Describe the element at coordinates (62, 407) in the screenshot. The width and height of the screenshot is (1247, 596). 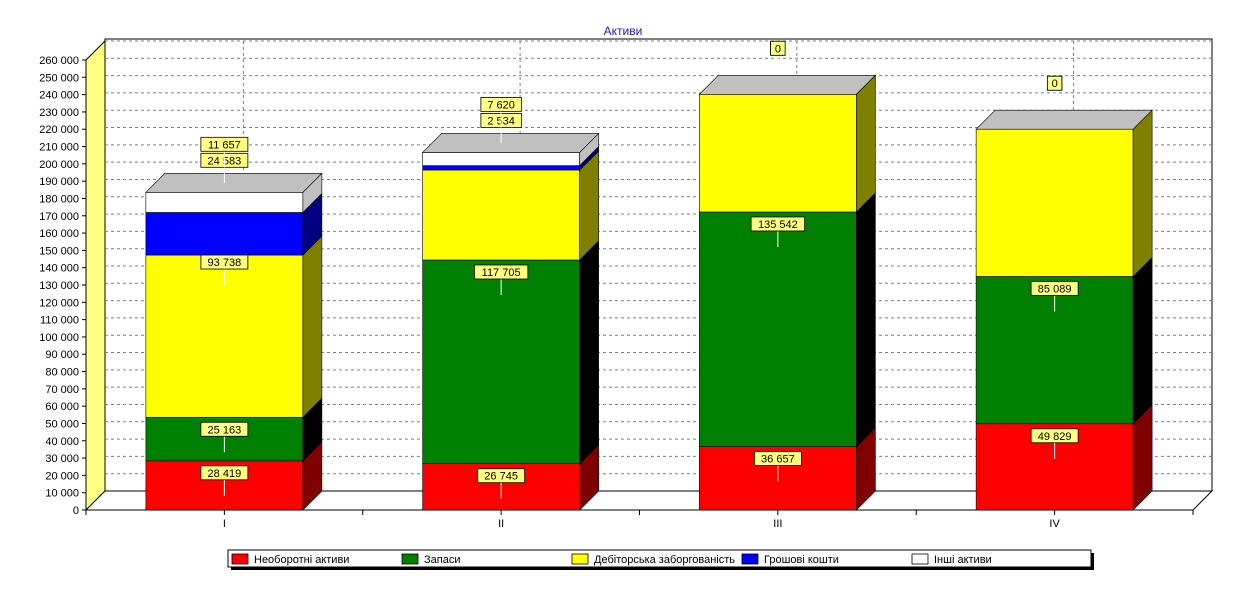
I see `y-tick-label: 60 000` at that location.